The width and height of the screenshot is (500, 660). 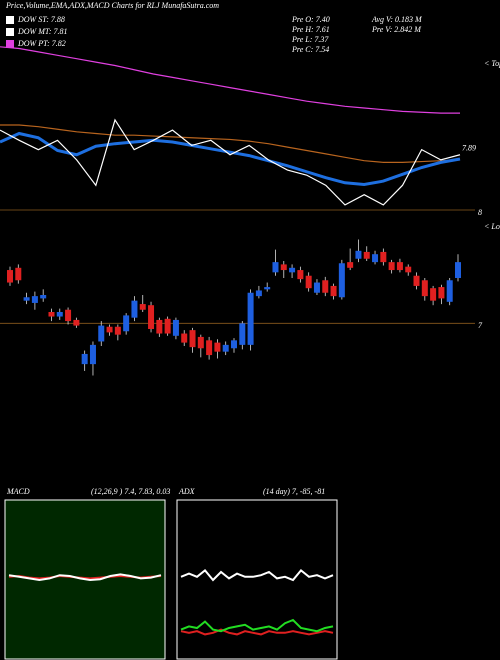 I want to click on y-tick-label: 8, so click(x=480, y=212).